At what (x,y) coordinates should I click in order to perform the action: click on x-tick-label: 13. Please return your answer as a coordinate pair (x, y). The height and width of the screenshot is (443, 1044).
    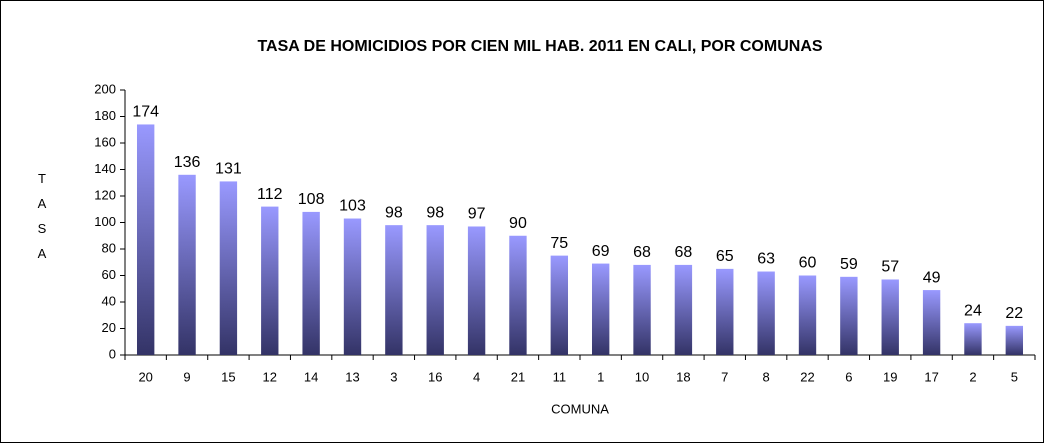
    Looking at the image, I should click on (352, 376).